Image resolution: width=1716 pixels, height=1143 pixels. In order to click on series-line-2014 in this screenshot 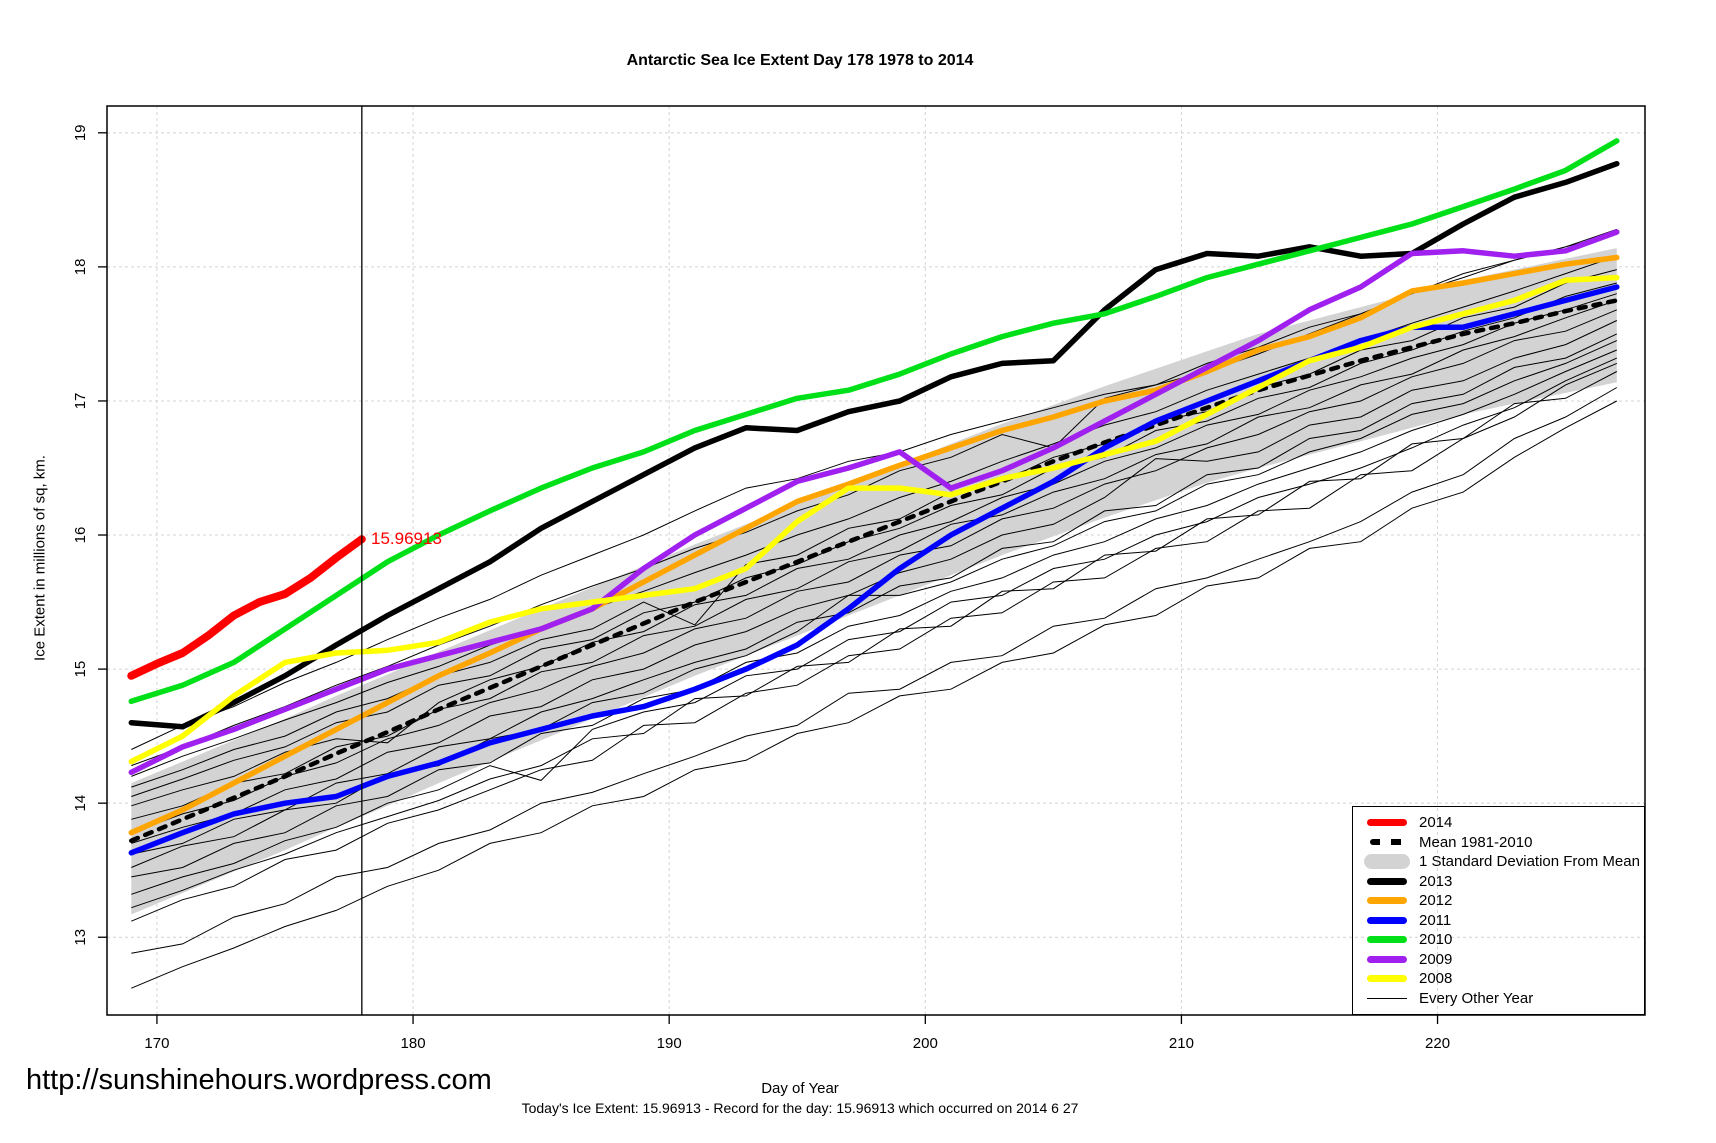, I will do `click(246, 607)`.